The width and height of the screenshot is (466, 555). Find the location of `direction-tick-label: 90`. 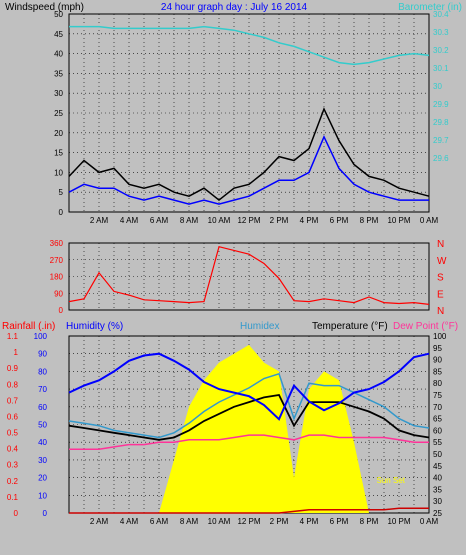

direction-tick-label: 90 is located at coordinates (58, 293).